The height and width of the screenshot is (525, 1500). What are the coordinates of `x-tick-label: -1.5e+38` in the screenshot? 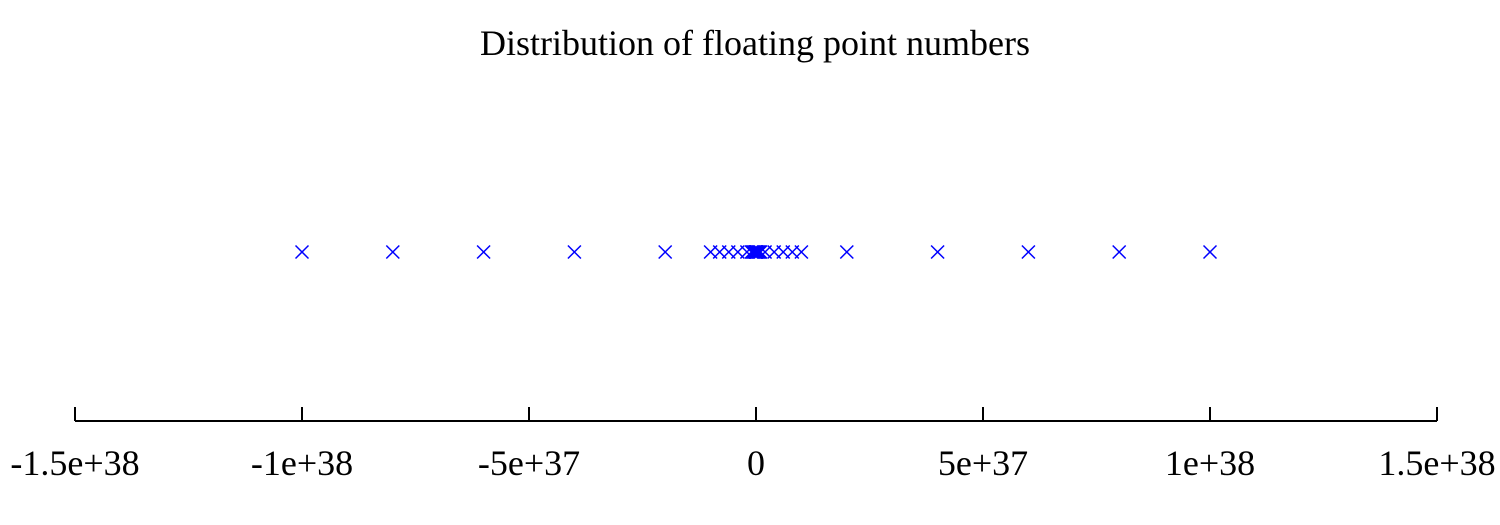 It's located at (74, 463).